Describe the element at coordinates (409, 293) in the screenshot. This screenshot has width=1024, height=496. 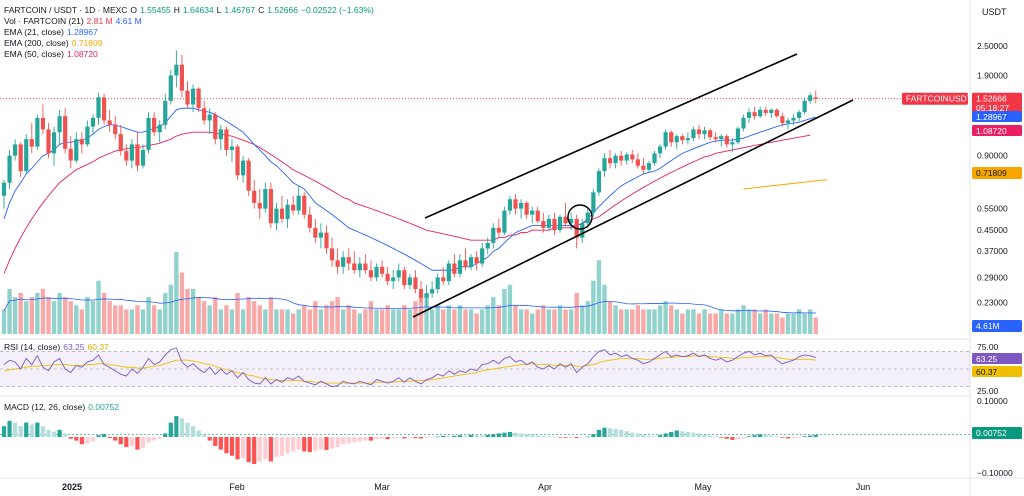
I see `volume-bars` at that location.